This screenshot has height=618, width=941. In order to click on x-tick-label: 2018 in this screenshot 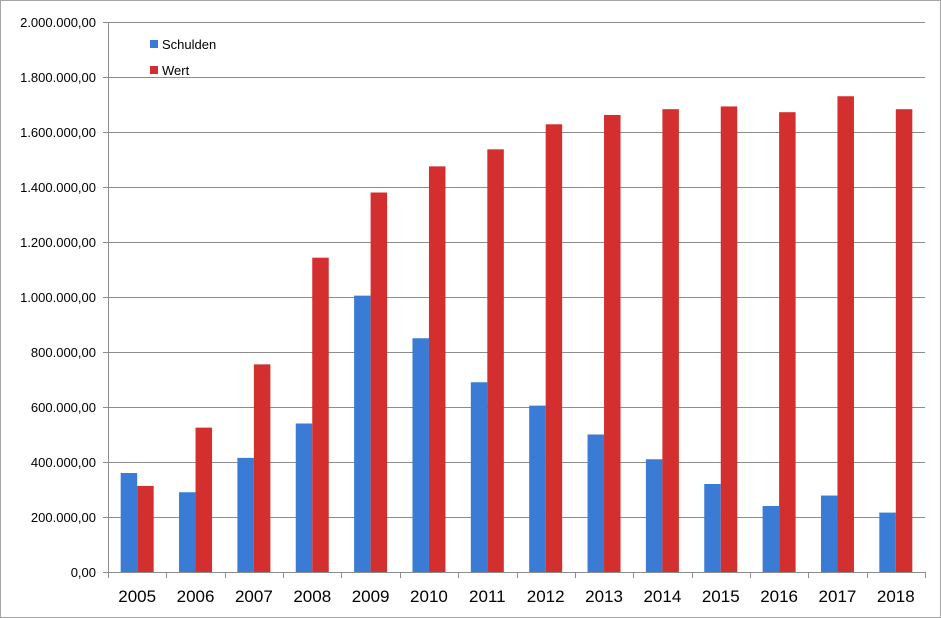, I will do `click(896, 596)`.